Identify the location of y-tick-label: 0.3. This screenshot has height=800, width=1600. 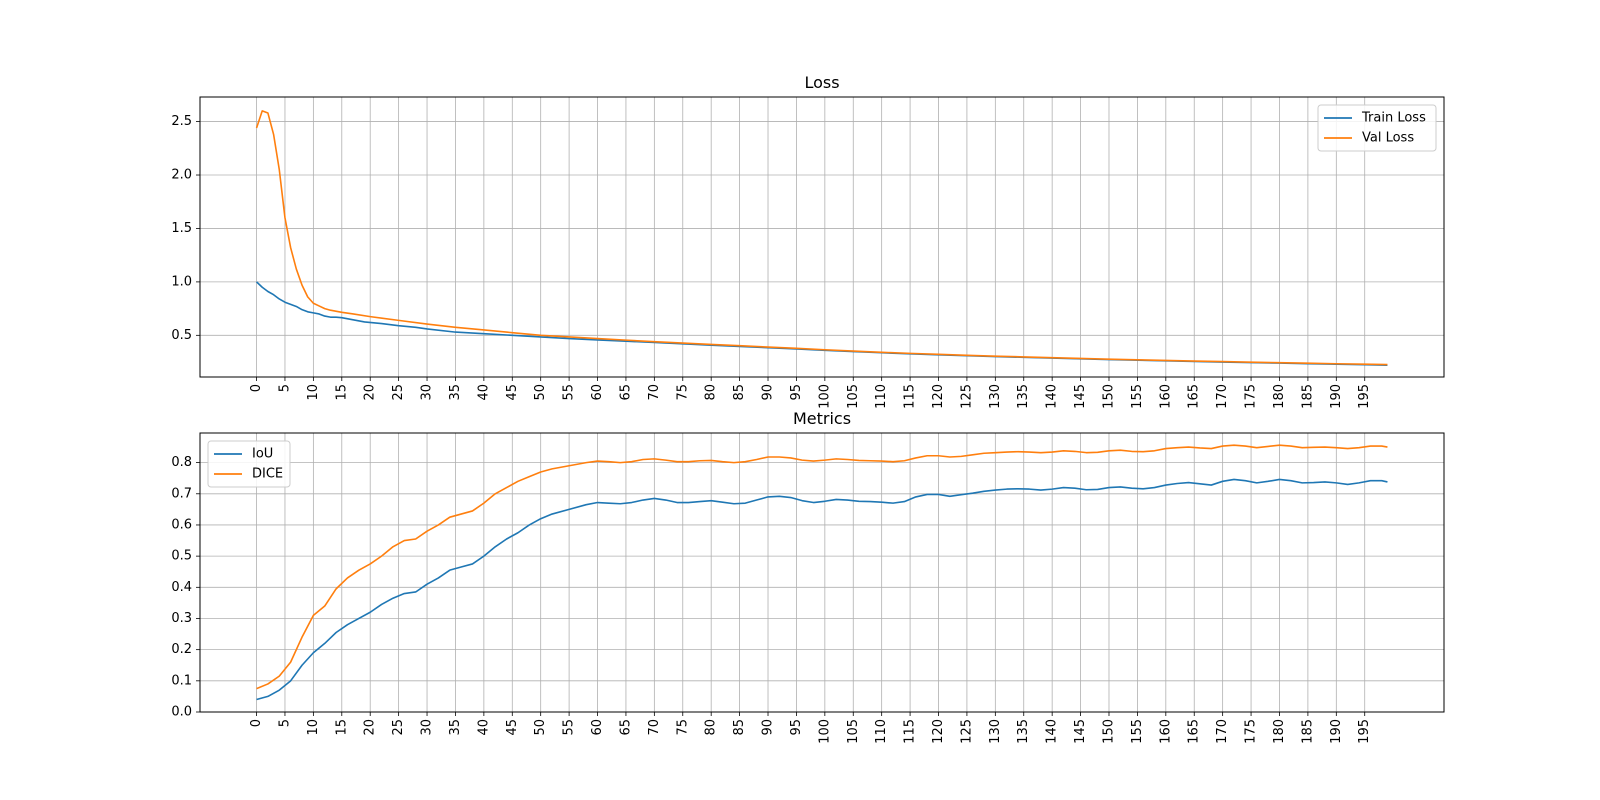
(181, 618).